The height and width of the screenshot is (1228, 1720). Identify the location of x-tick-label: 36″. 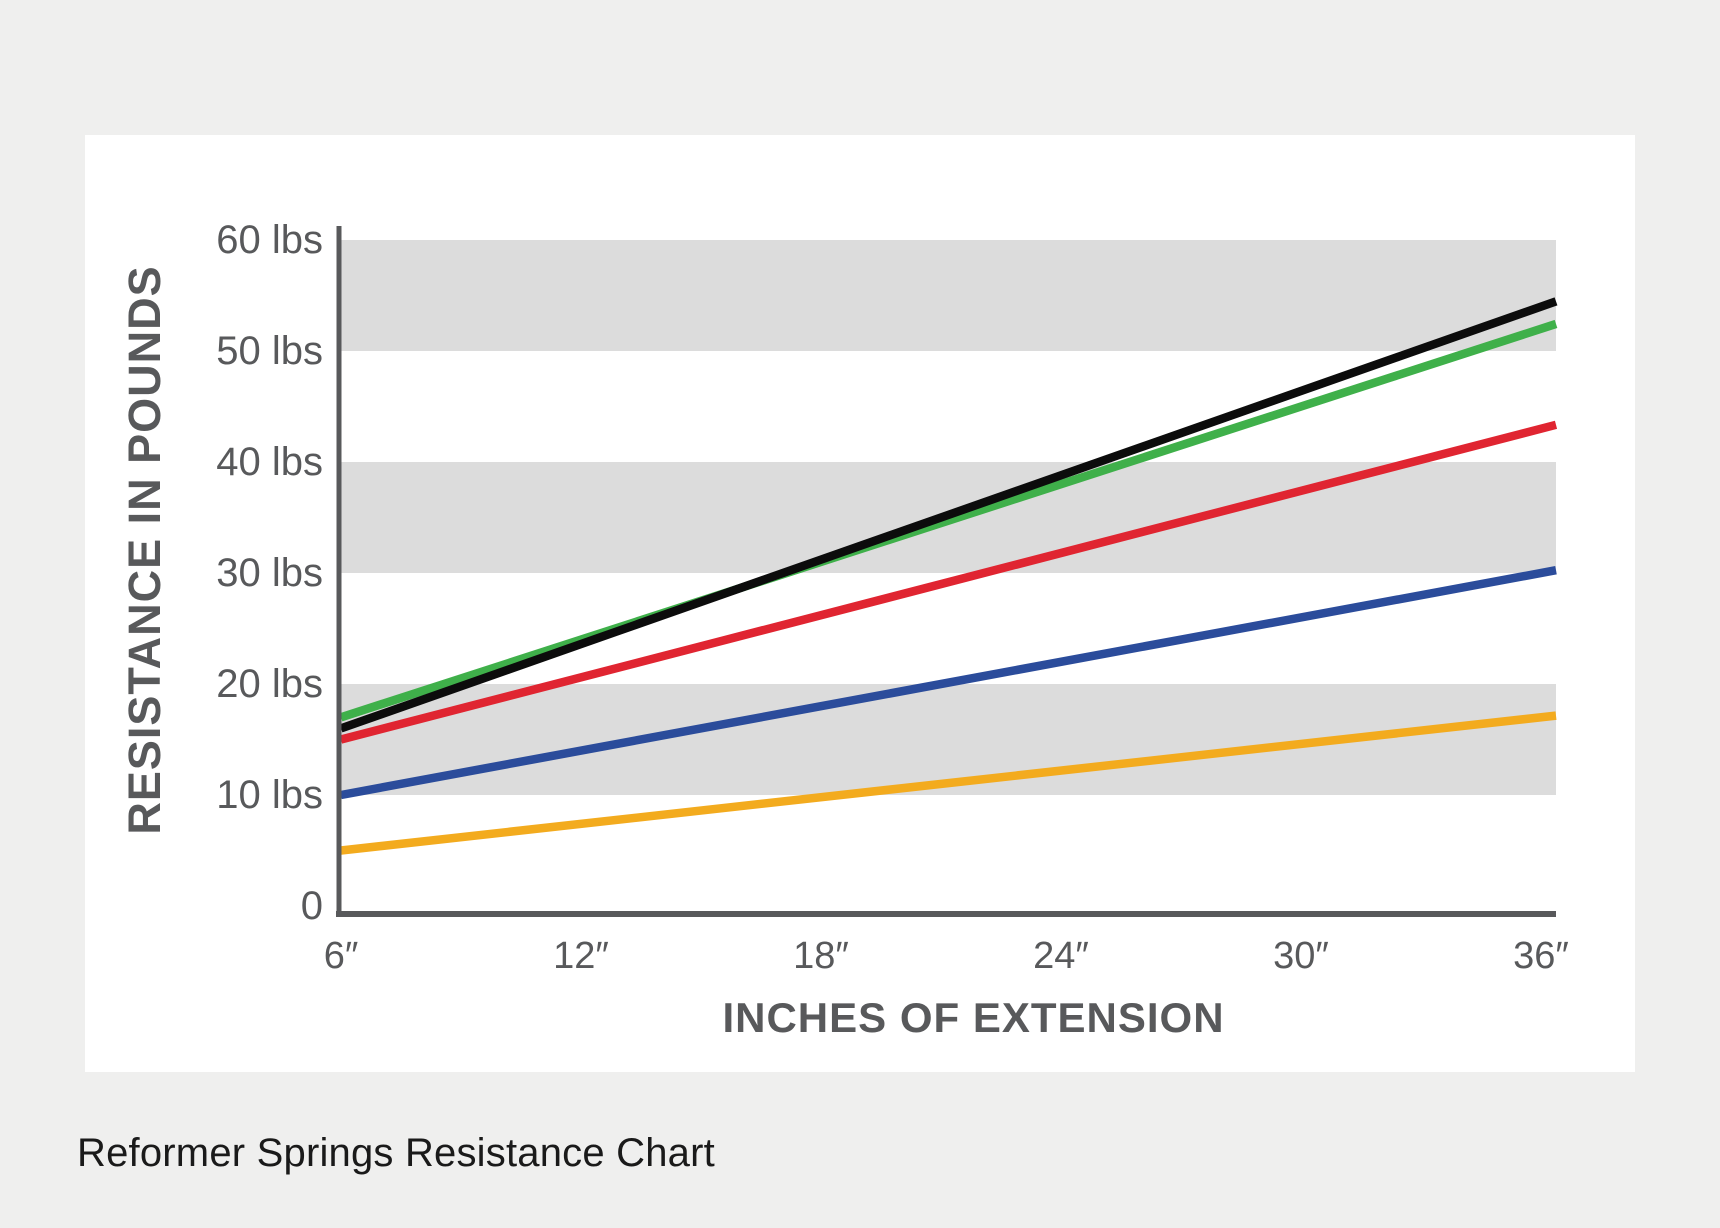
(1541, 956).